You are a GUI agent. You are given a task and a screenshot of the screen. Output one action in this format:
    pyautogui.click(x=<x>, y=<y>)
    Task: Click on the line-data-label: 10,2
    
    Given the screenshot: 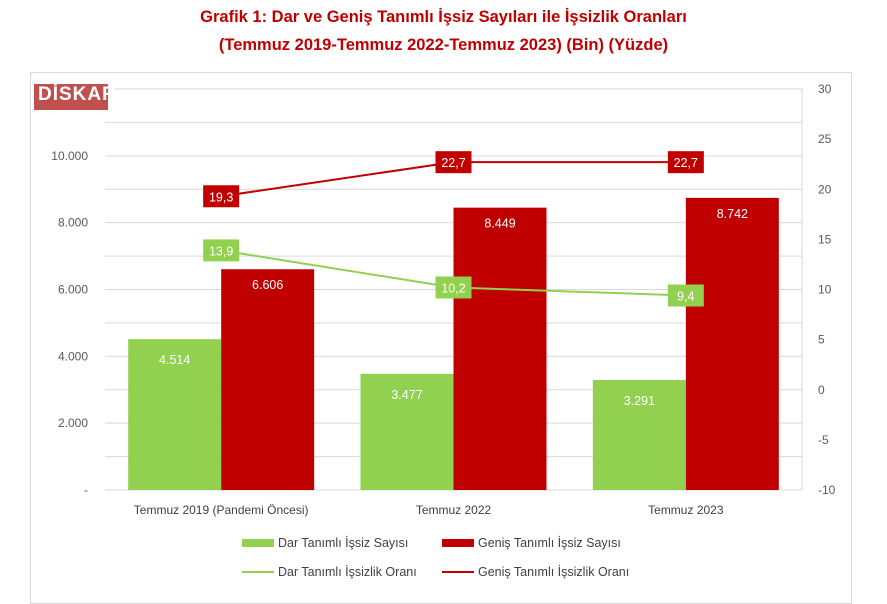 What is the action you would take?
    pyautogui.click(x=453, y=288)
    